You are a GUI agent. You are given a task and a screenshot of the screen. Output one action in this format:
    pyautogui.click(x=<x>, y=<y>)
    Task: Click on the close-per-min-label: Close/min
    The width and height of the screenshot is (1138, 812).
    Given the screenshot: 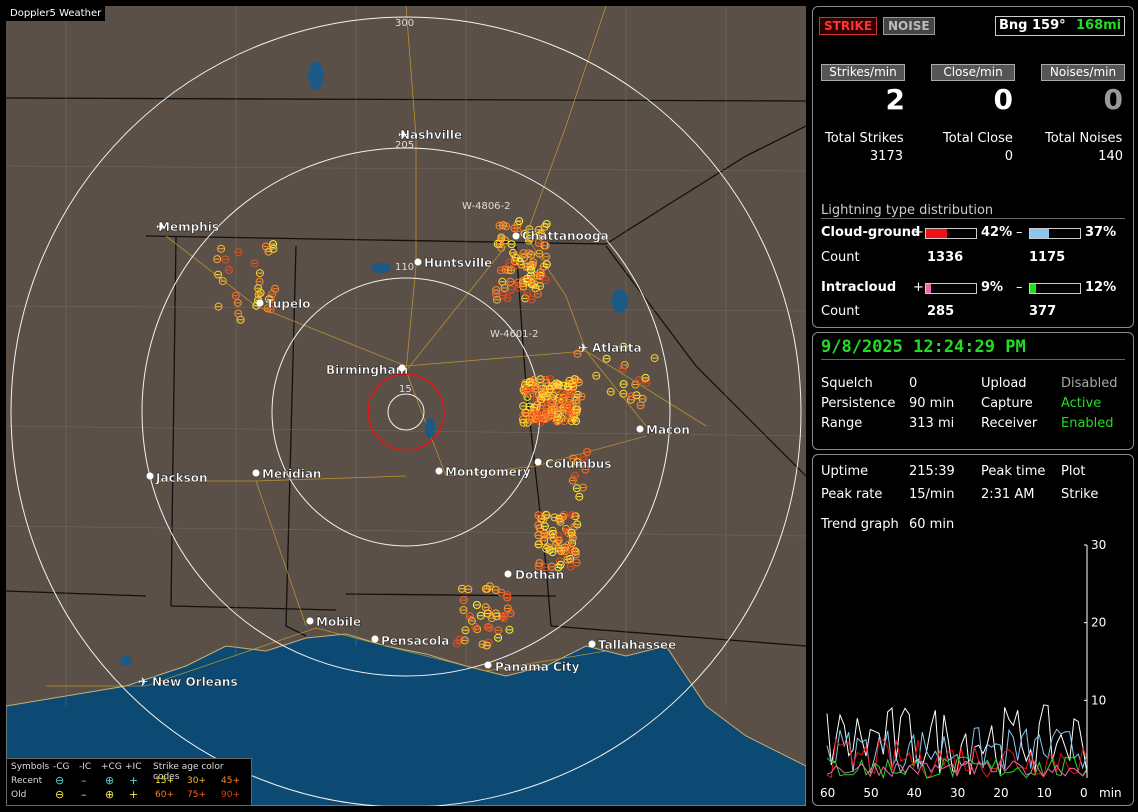 What is the action you would take?
    pyautogui.click(x=973, y=72)
    